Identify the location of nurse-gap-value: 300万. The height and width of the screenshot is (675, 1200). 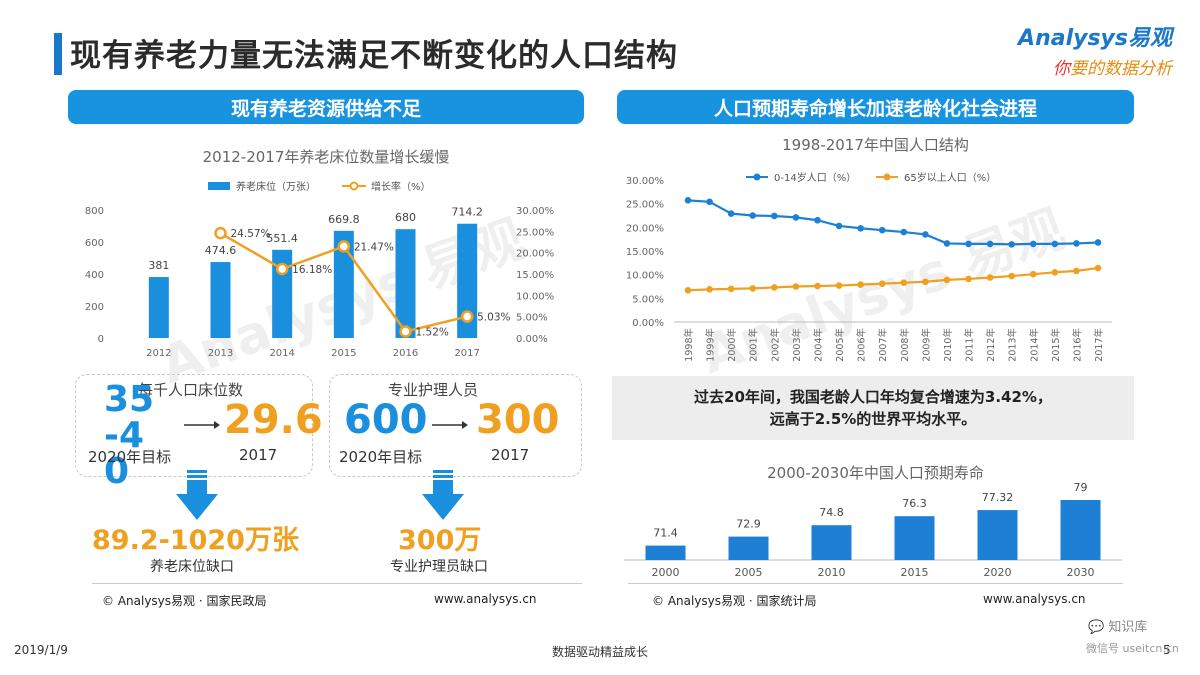
(440, 540).